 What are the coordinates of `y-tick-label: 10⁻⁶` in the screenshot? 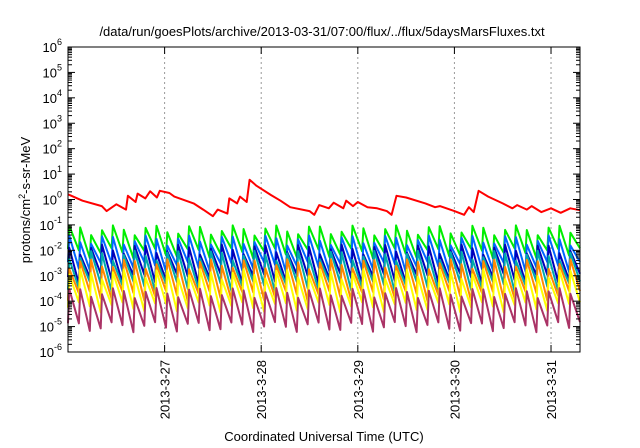 It's located at (51, 351).